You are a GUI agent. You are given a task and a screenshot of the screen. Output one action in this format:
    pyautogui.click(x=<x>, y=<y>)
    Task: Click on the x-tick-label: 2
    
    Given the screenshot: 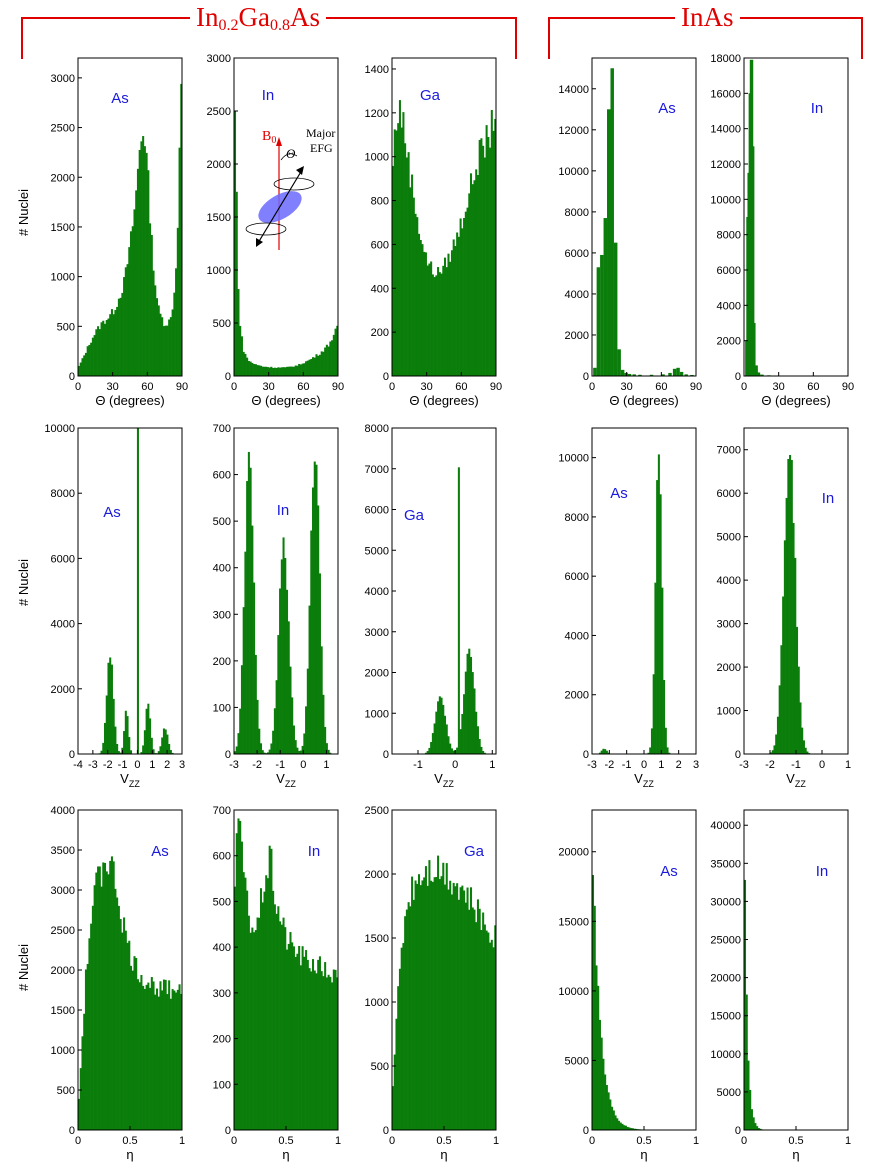 What is the action you would take?
    pyautogui.click(x=167, y=765)
    